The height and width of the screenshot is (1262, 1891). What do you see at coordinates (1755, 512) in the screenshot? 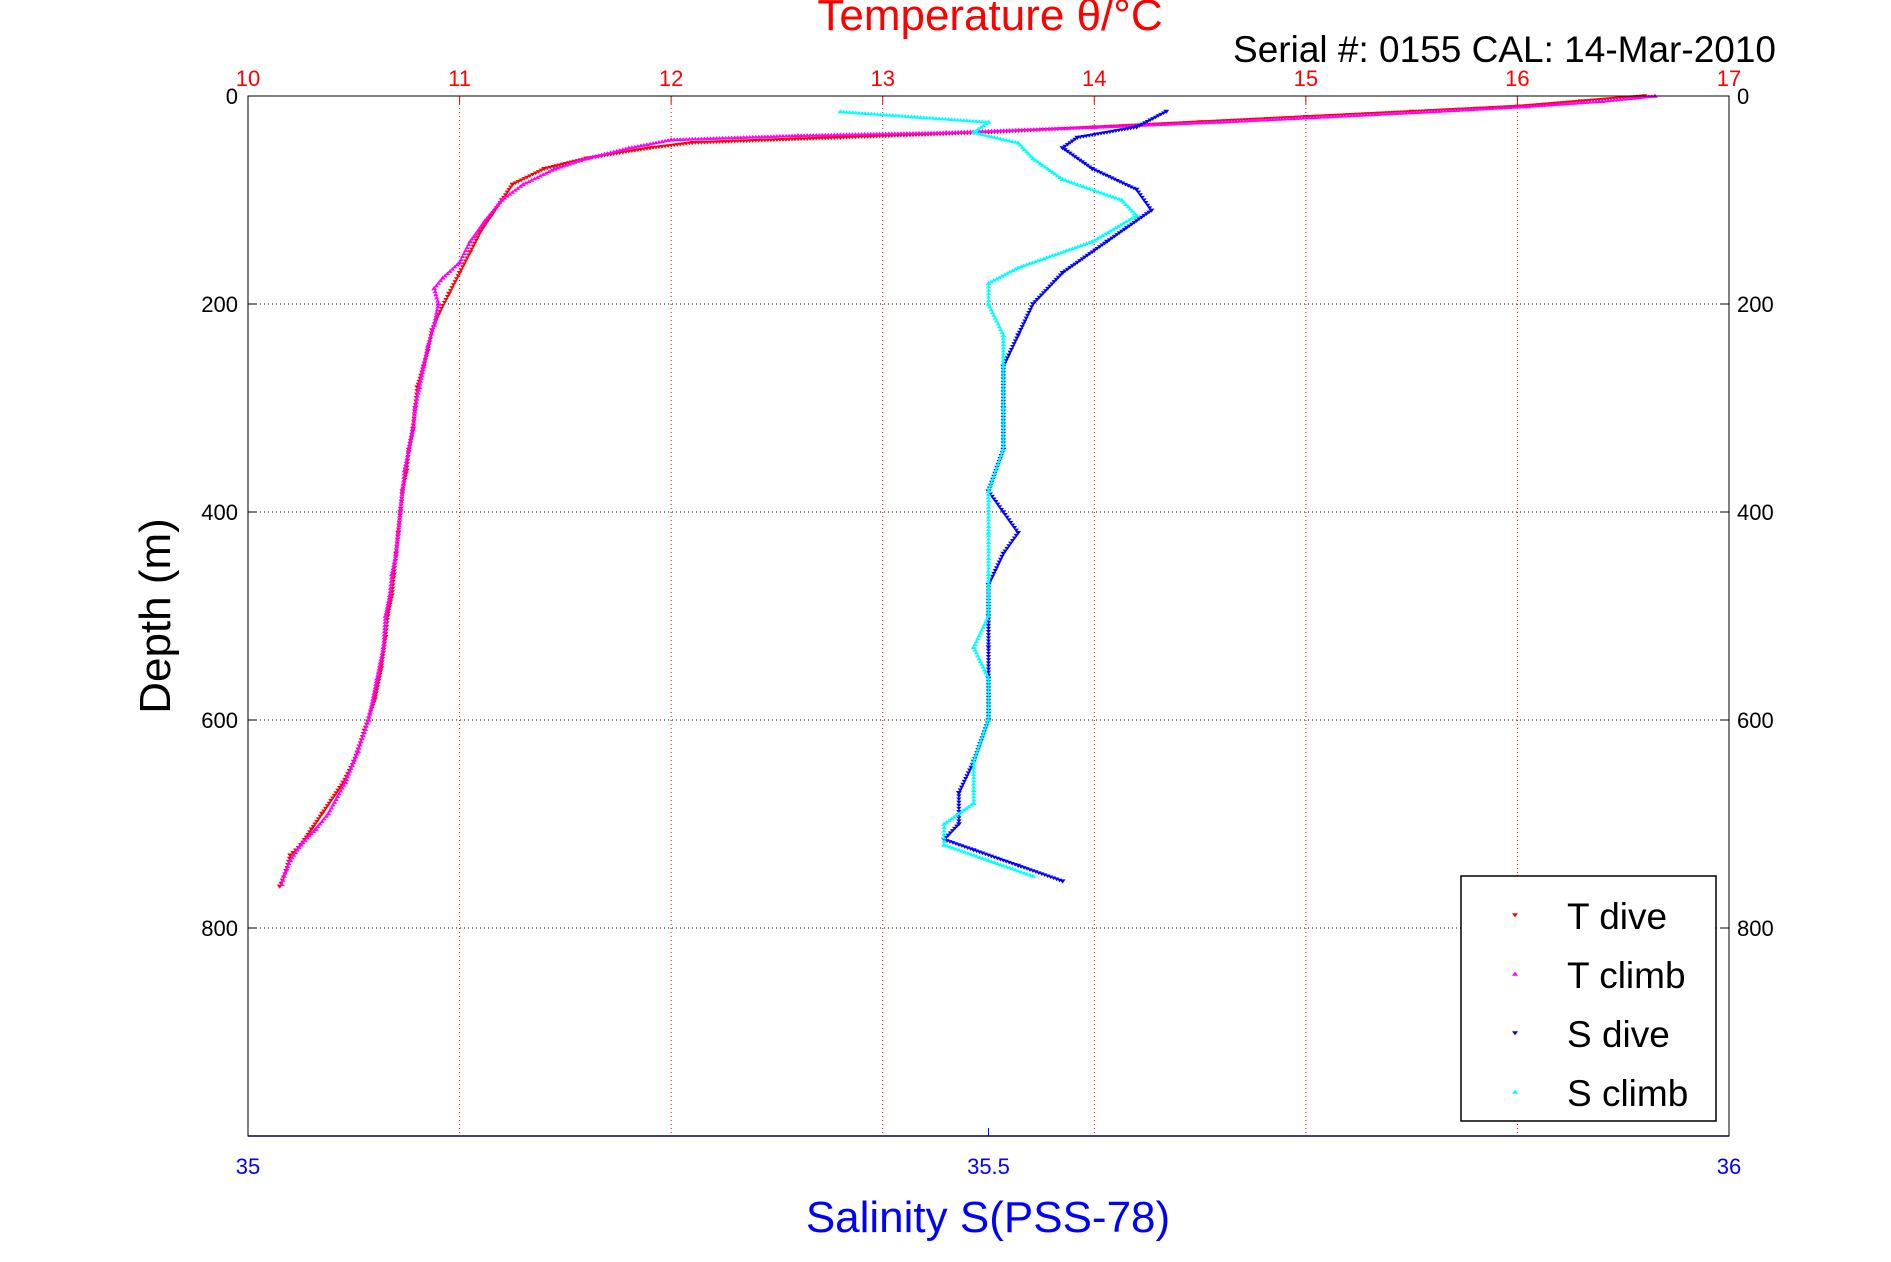
I see `right-axis-tick-label: 400` at bounding box center [1755, 512].